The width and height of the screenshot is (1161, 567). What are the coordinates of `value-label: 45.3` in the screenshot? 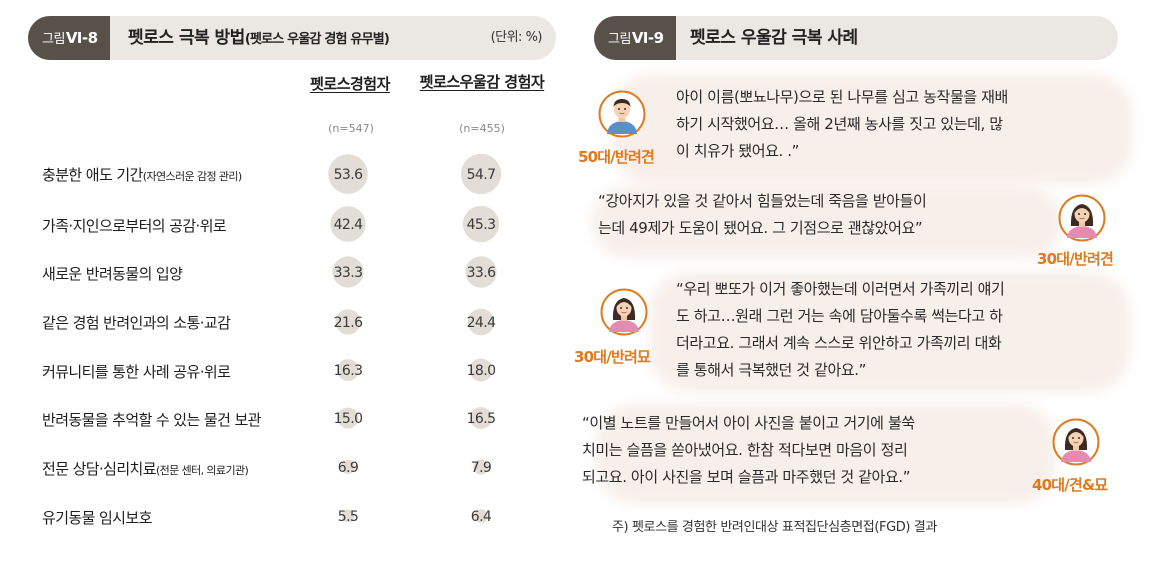 It's located at (481, 225).